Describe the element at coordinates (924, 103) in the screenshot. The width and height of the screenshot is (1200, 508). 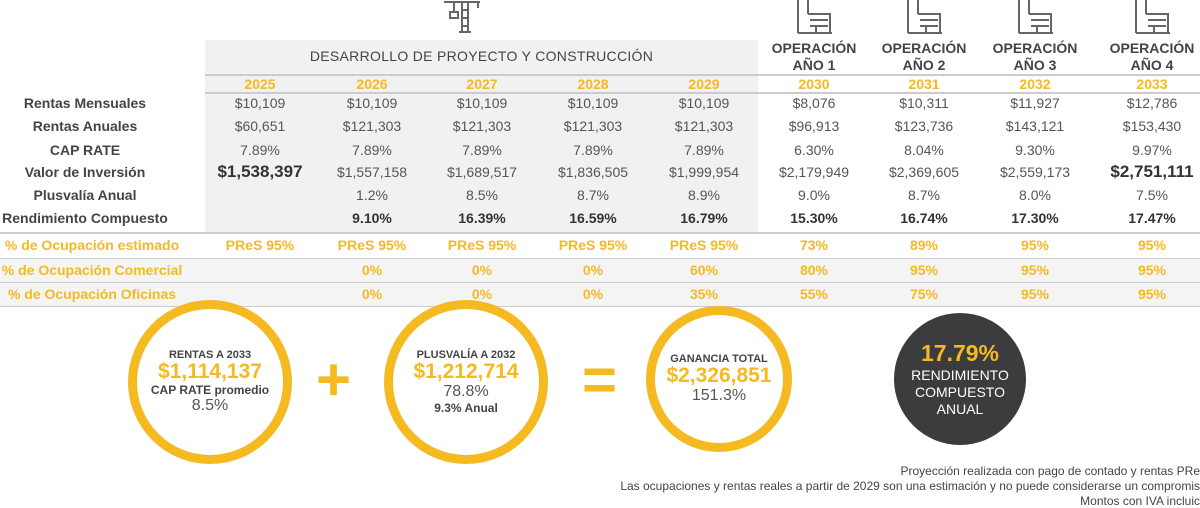
I see `cell: $10,311` at that location.